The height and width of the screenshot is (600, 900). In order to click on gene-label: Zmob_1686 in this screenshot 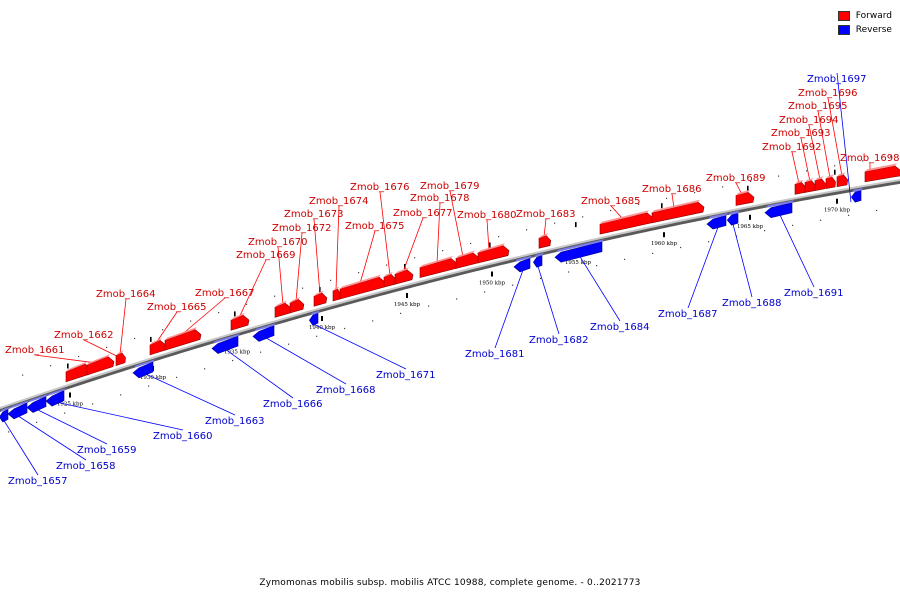, I will do `click(672, 189)`.